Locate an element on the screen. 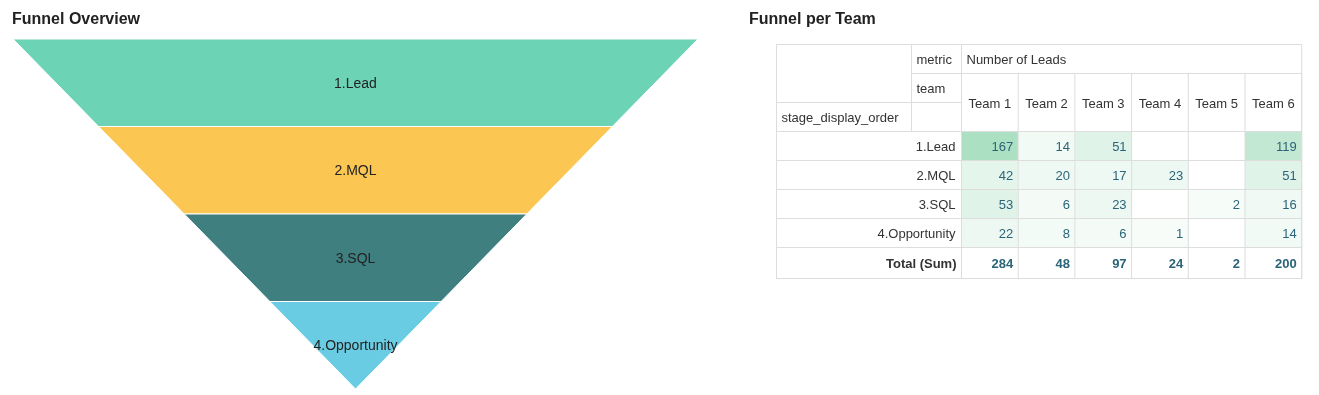 The image size is (1319, 395). data-label: 1 is located at coordinates (1180, 233).